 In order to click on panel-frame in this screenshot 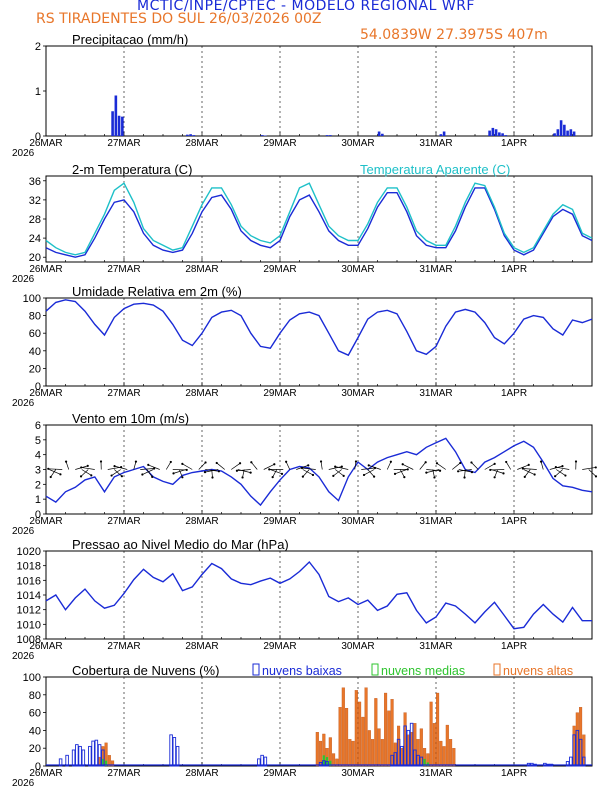, I will do `click(319, 342)`.